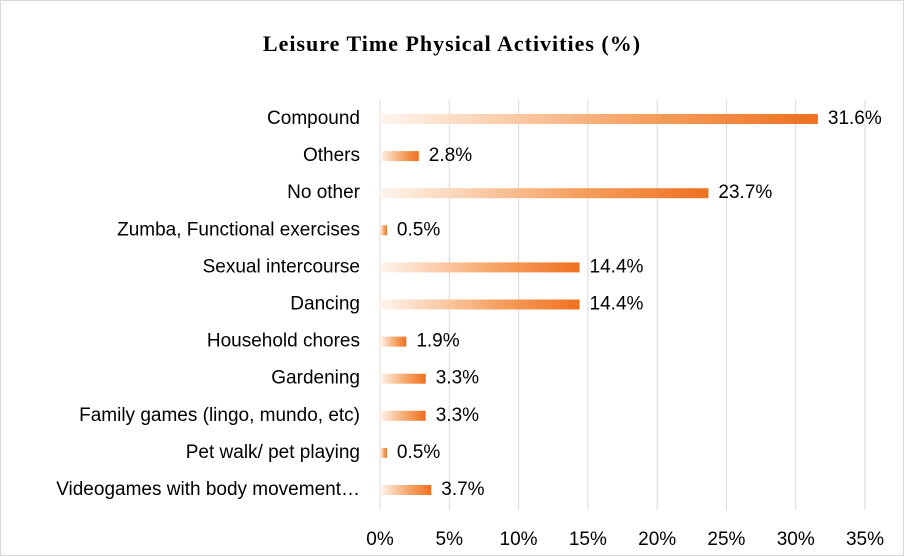 The width and height of the screenshot is (905, 557). I want to click on y-tick-label: Family games (lingo, mundo, etc), so click(219, 415).